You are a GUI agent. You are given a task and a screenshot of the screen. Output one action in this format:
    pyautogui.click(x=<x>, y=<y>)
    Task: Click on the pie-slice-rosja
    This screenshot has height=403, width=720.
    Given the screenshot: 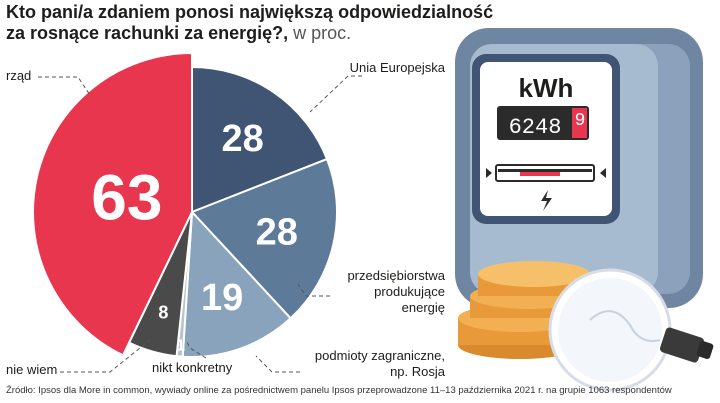 What is the action you would take?
    pyautogui.click(x=237, y=283)
    